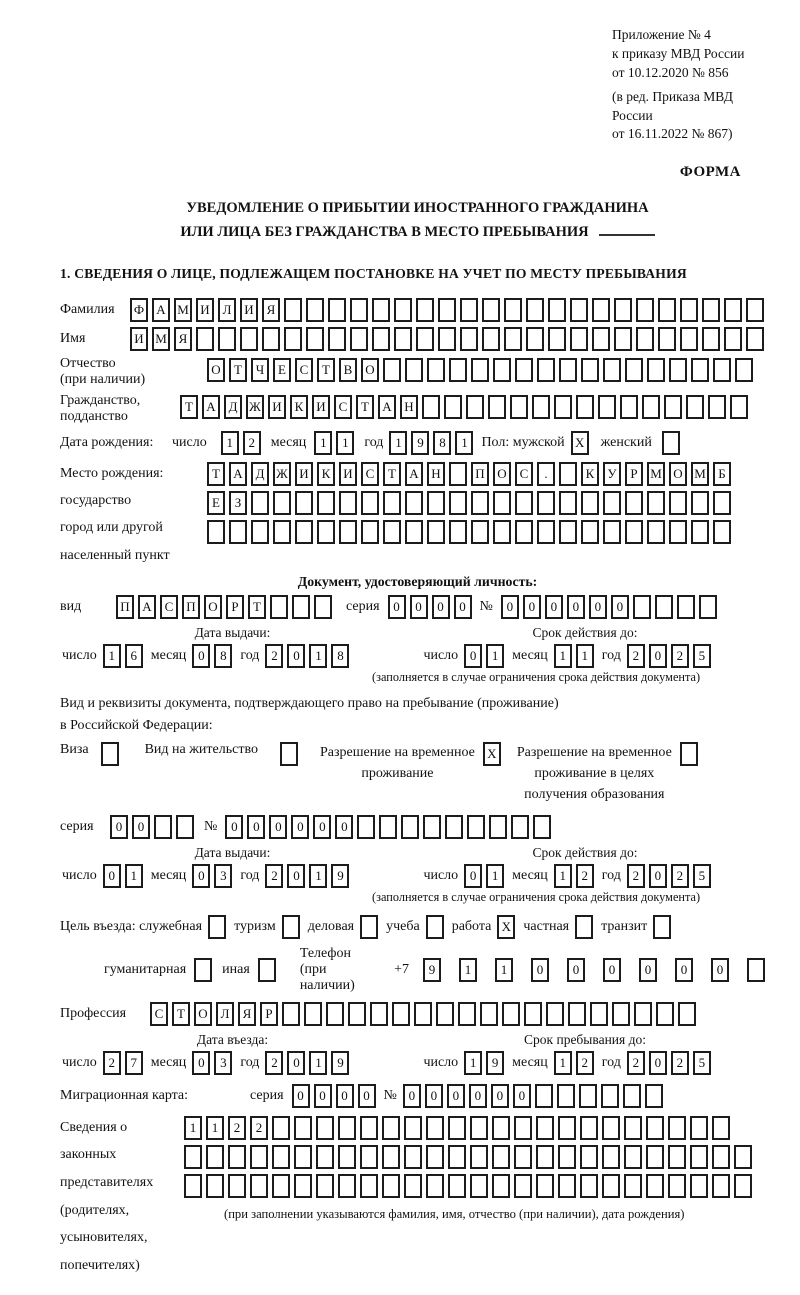  What do you see at coordinates (125, 606) in the screenshot?
I see `form-cell: П` at bounding box center [125, 606].